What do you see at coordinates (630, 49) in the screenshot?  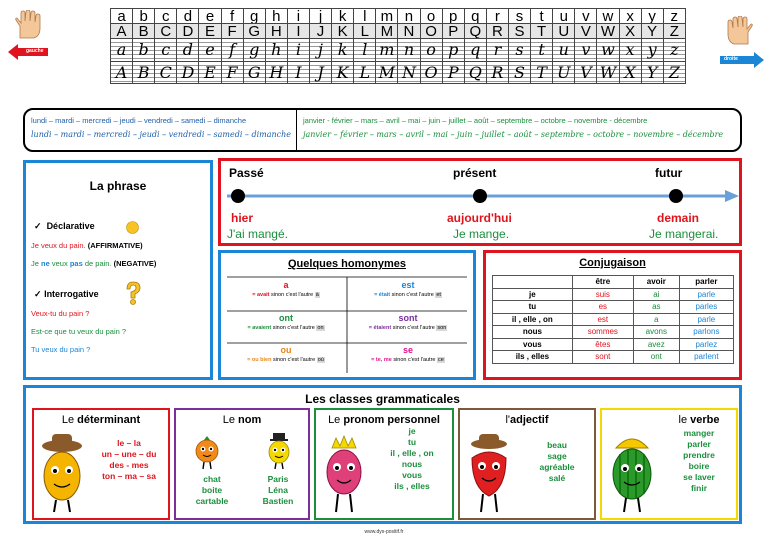 I see `letter-cell: x` at bounding box center [630, 49].